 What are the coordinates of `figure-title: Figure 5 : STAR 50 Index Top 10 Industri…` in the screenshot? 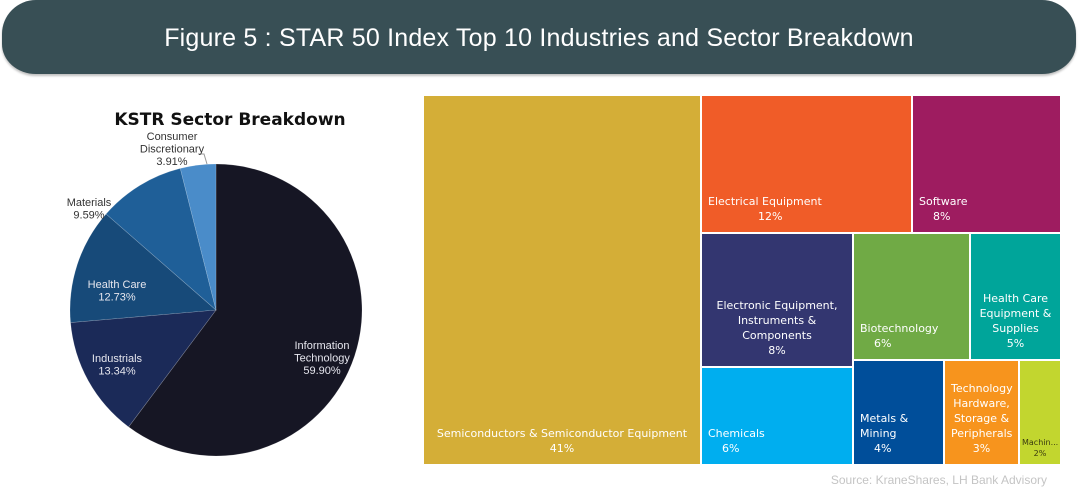 It's located at (539, 37).